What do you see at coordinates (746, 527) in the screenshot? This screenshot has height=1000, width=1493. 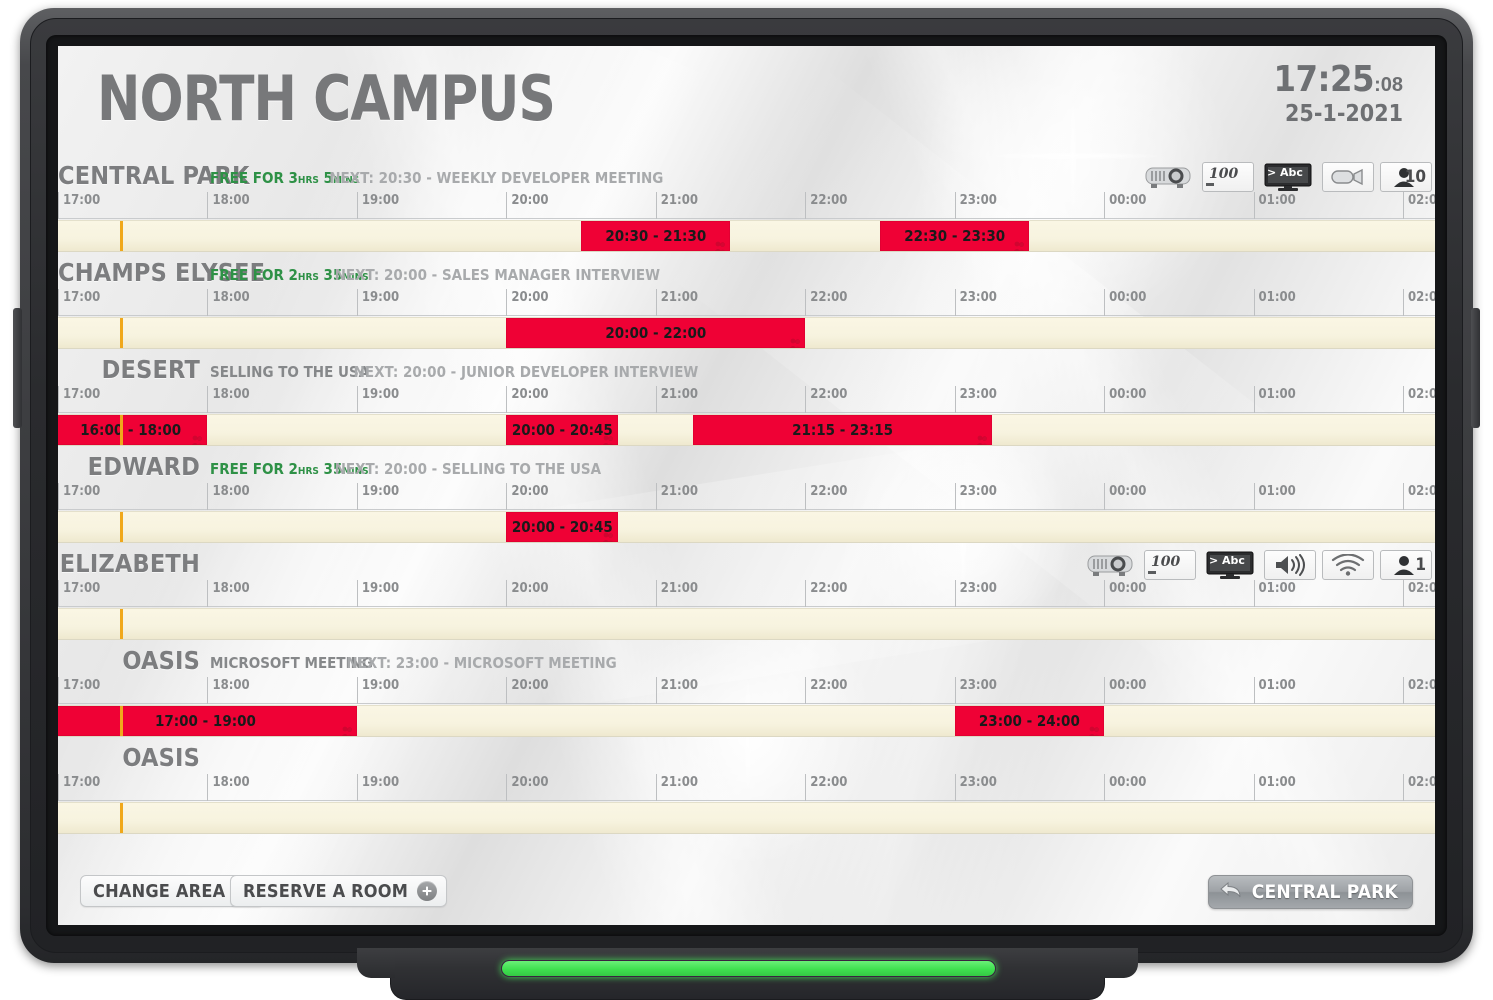 I see `timeline-track: 20:00 - 20:45` at bounding box center [746, 527].